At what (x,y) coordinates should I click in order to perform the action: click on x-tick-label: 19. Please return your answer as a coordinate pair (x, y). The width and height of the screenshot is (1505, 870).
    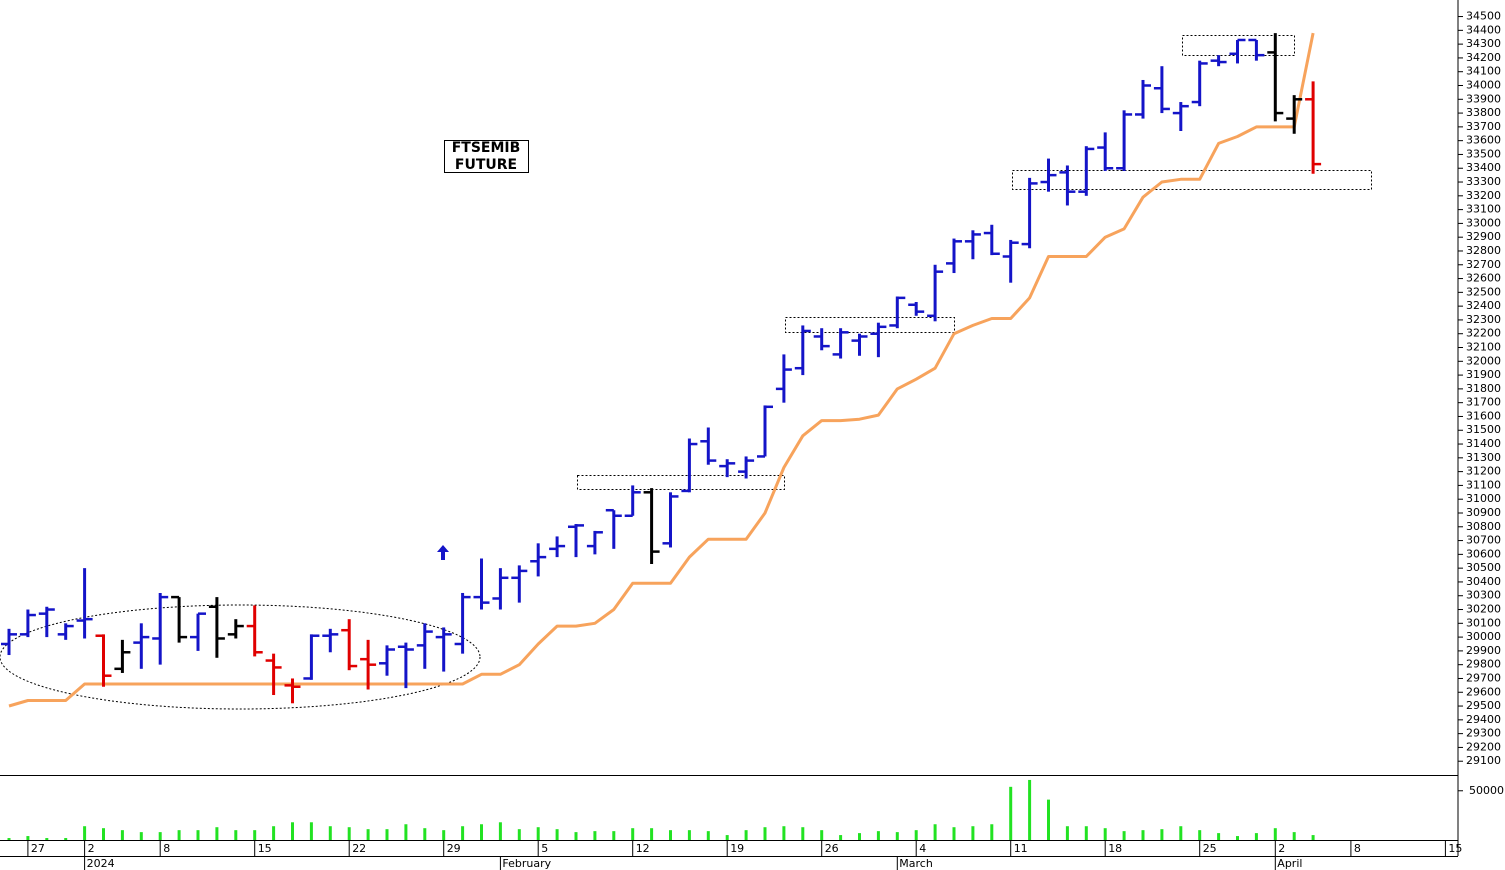
    Looking at the image, I should click on (737, 848).